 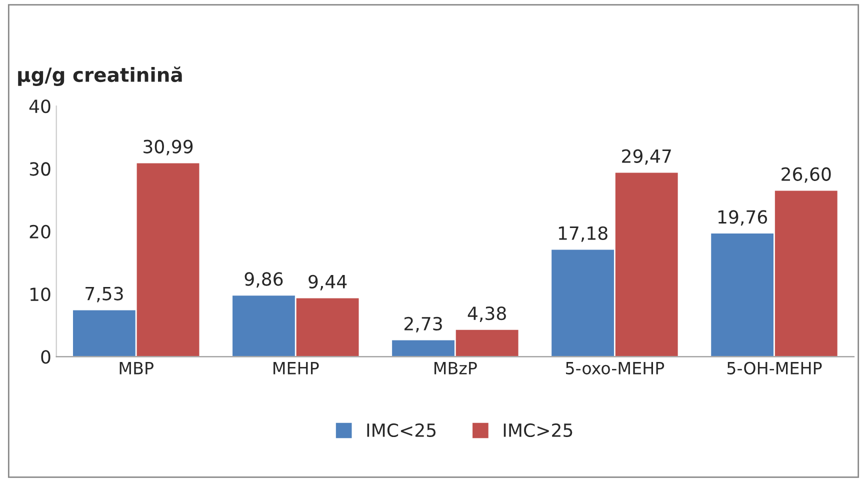 What do you see at coordinates (45, 357) in the screenshot?
I see `y-tick-label: 0` at bounding box center [45, 357].